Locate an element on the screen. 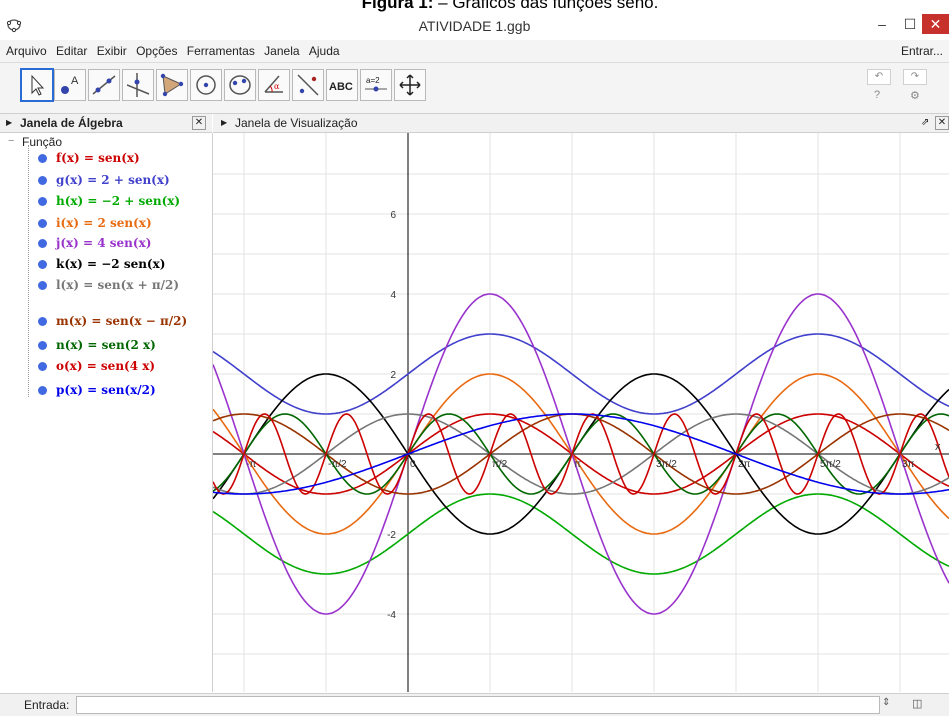 This screenshot has height=716, width=949. svg-text: ABC is located at coordinates (341, 87).